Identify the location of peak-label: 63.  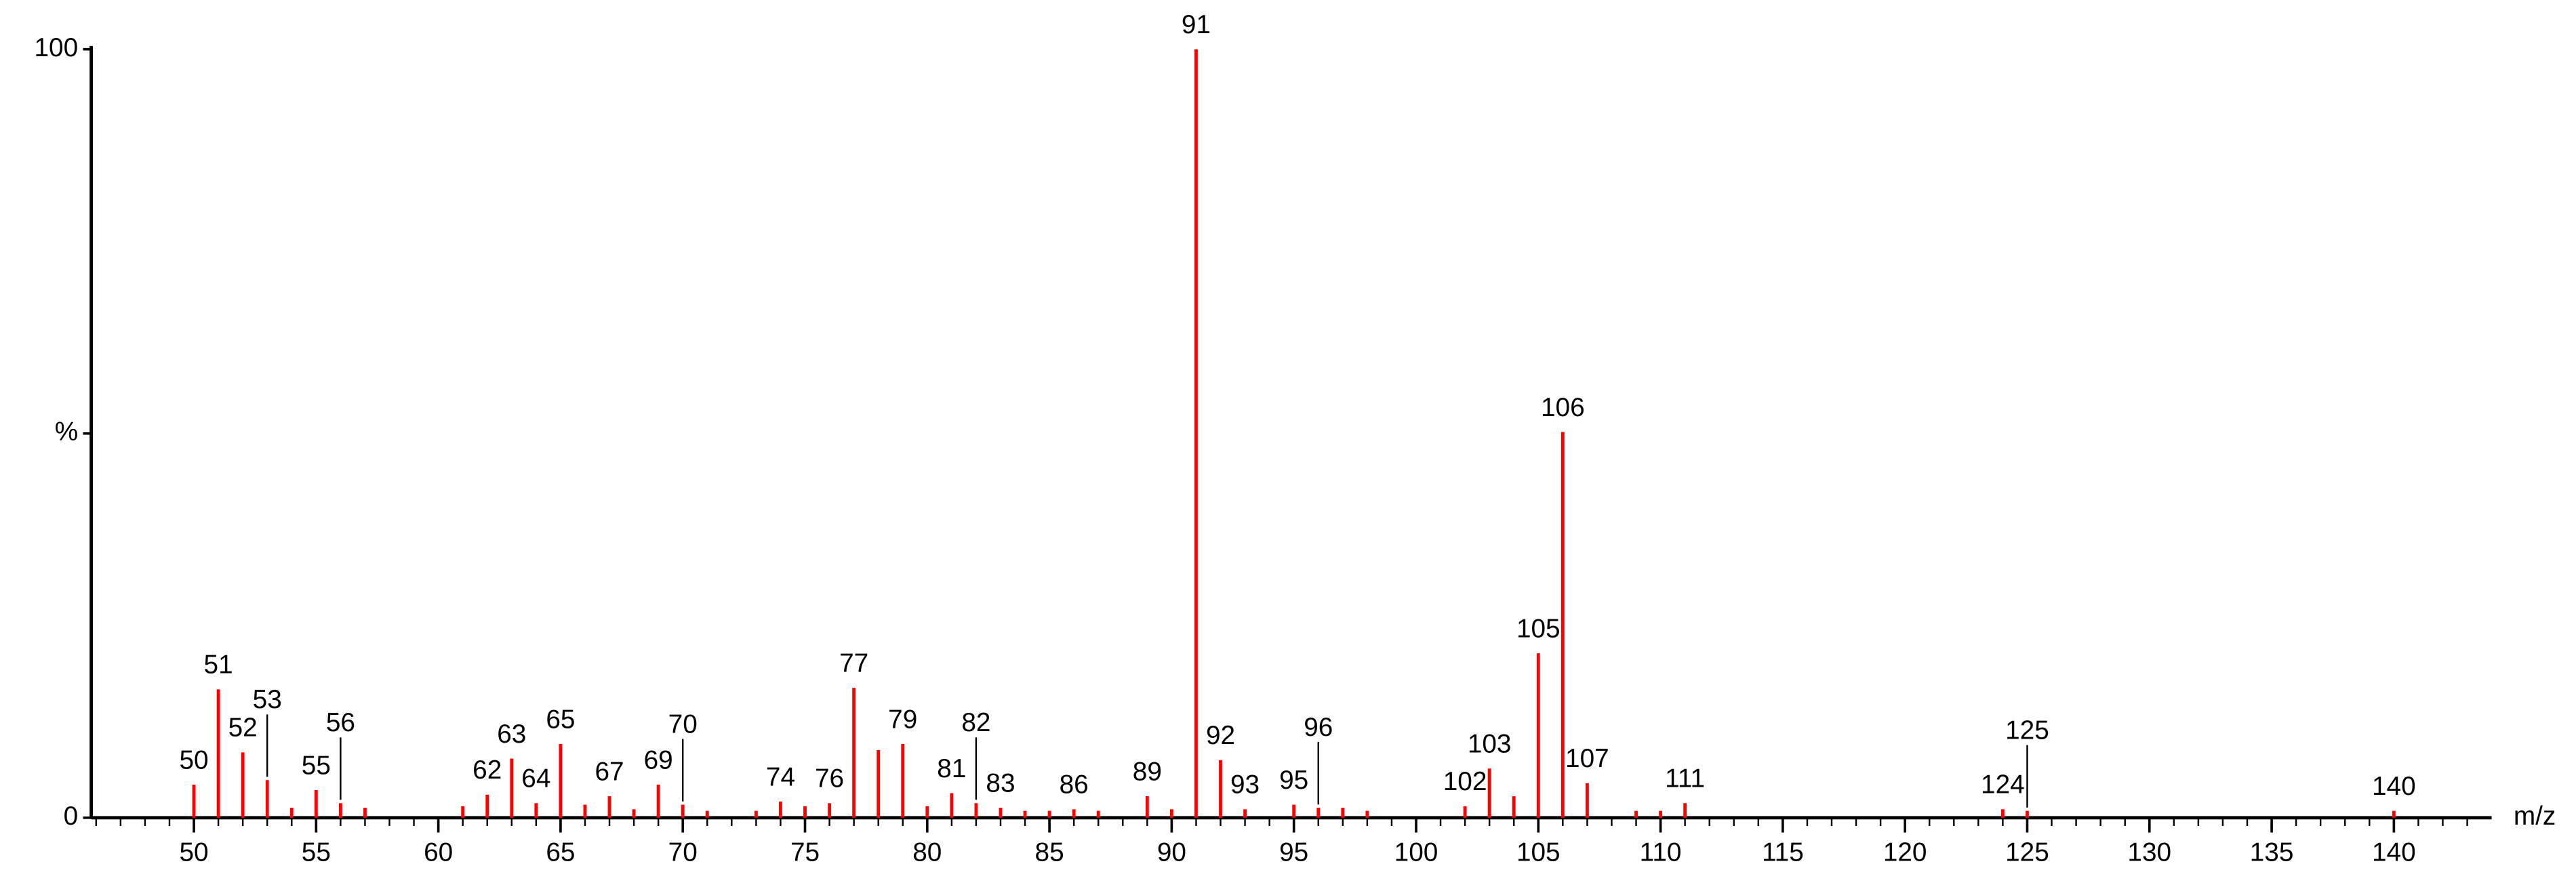
(511, 734).